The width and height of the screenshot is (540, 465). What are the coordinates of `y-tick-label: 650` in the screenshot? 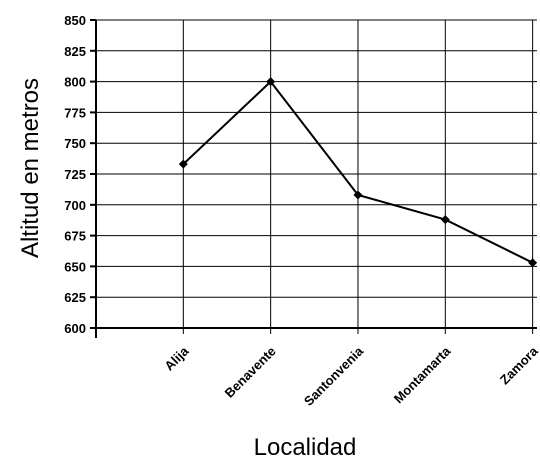 It's located at (75, 266).